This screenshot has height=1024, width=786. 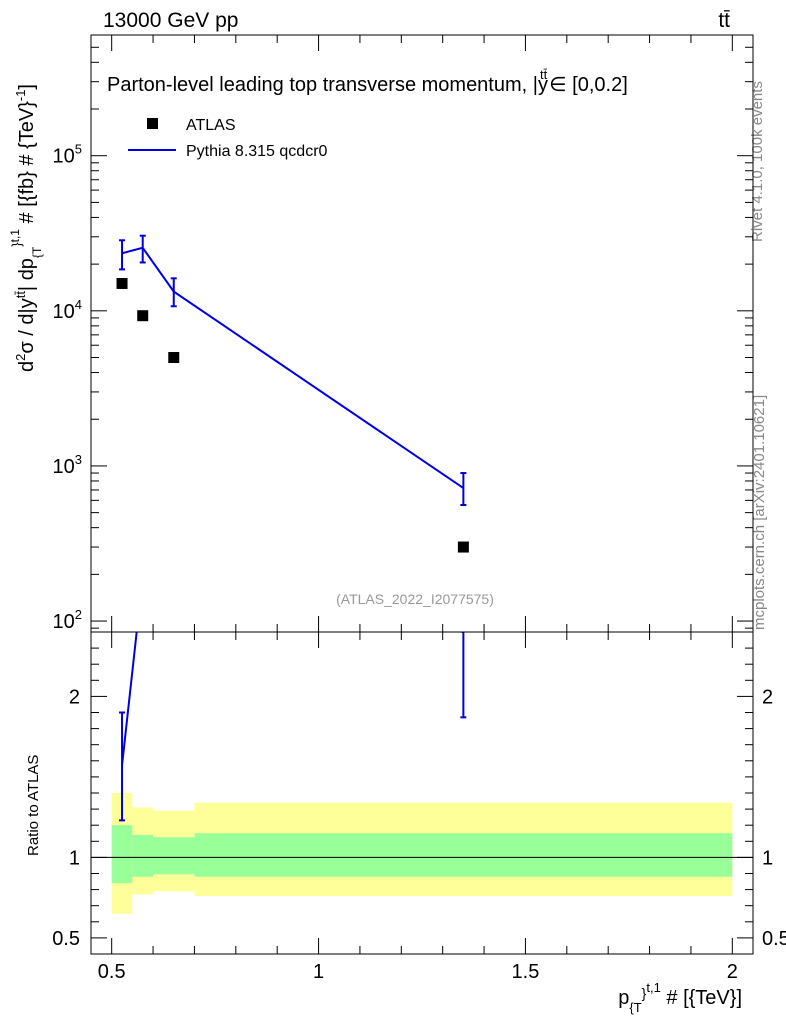 What do you see at coordinates (257, 151) in the screenshot?
I see `legend-pythia-label: Pythia 8.315 qcdcr0` at bounding box center [257, 151].